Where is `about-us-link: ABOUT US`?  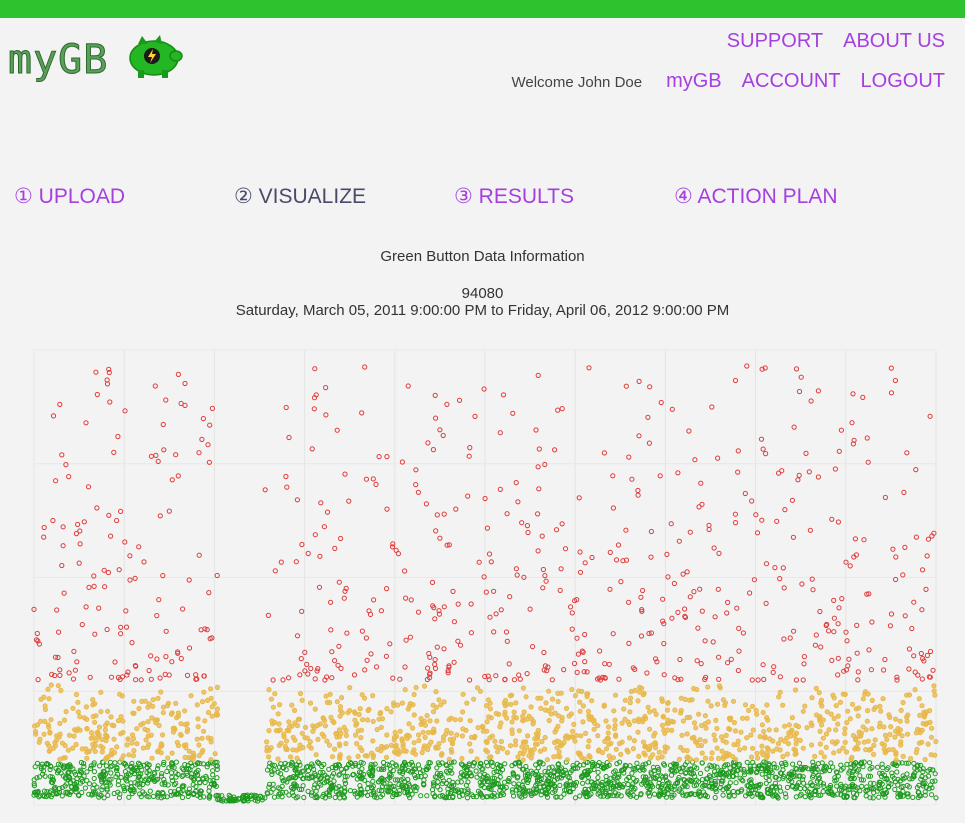 about-us-link: ABOUT US is located at coordinates (894, 41).